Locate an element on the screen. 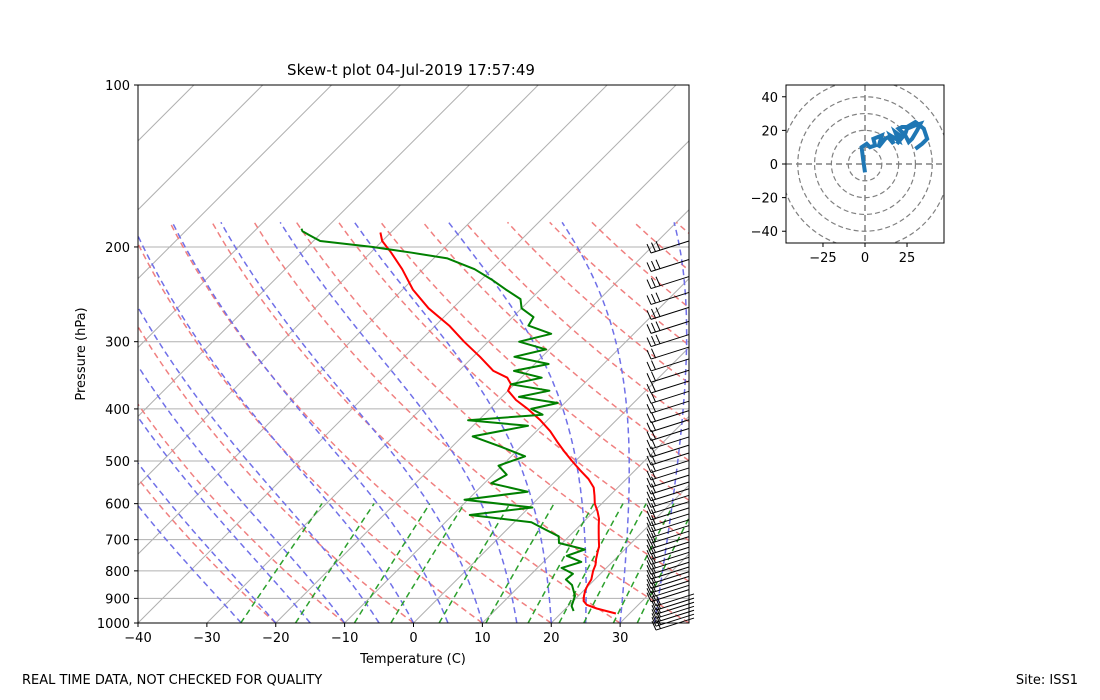 The height and width of the screenshot is (700, 1100). x-tick-label: −40 is located at coordinates (137, 638).